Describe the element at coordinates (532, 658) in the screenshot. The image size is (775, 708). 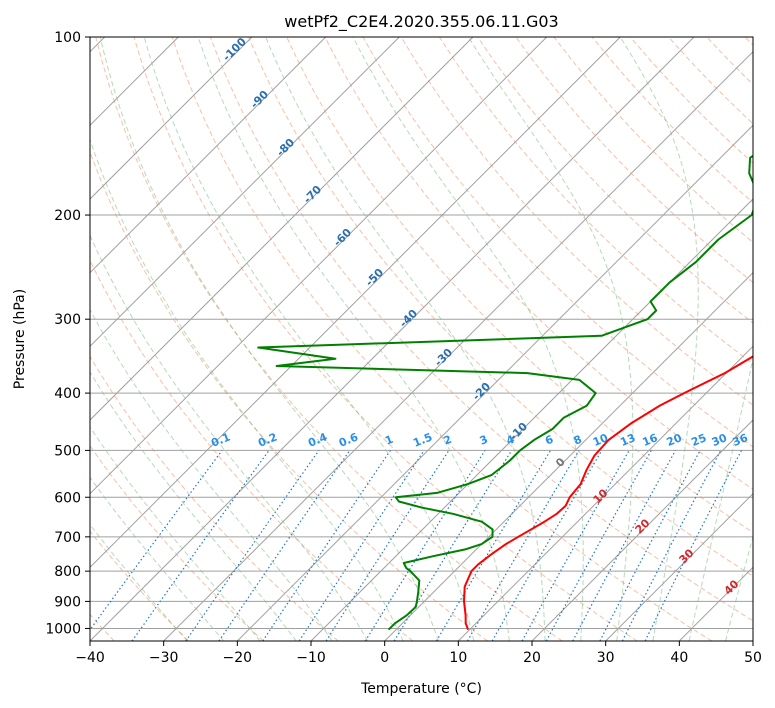
I see `x-tick-label: 20` at that location.